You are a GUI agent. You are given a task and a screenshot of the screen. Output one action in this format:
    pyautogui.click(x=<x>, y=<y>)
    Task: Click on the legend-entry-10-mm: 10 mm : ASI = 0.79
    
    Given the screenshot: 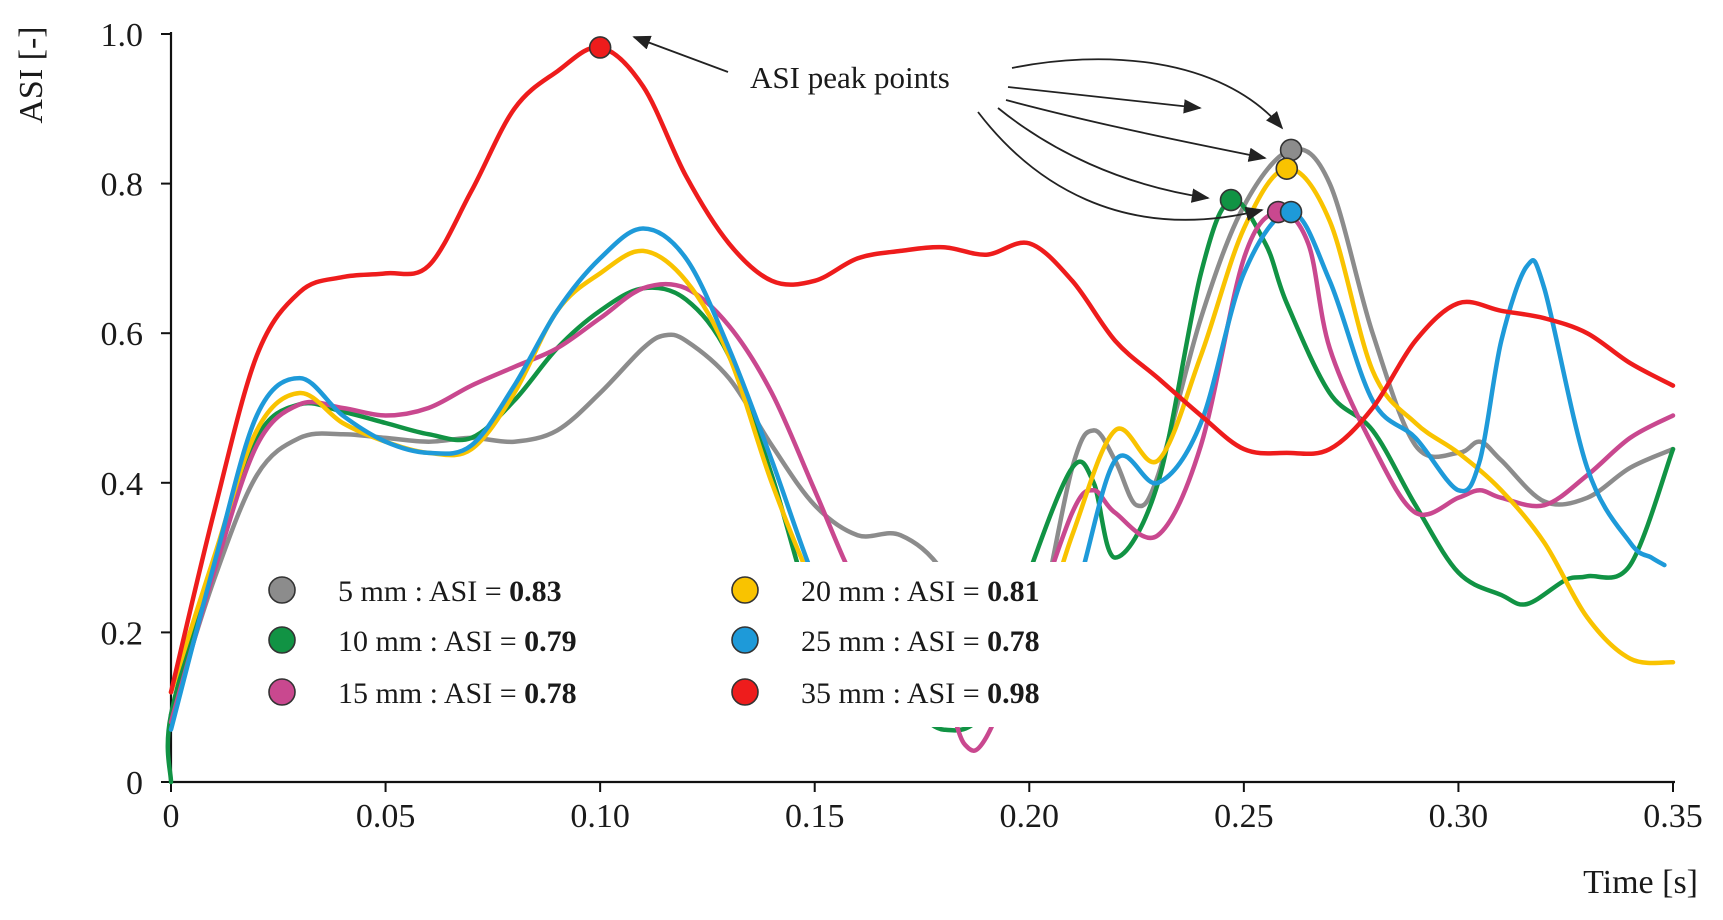 What is the action you would take?
    pyautogui.click(x=457, y=641)
    